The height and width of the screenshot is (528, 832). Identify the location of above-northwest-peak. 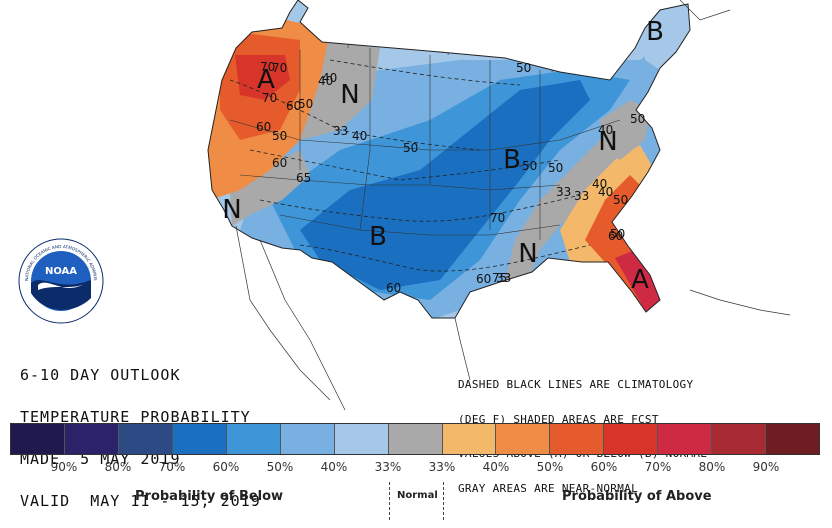
(262, 77).